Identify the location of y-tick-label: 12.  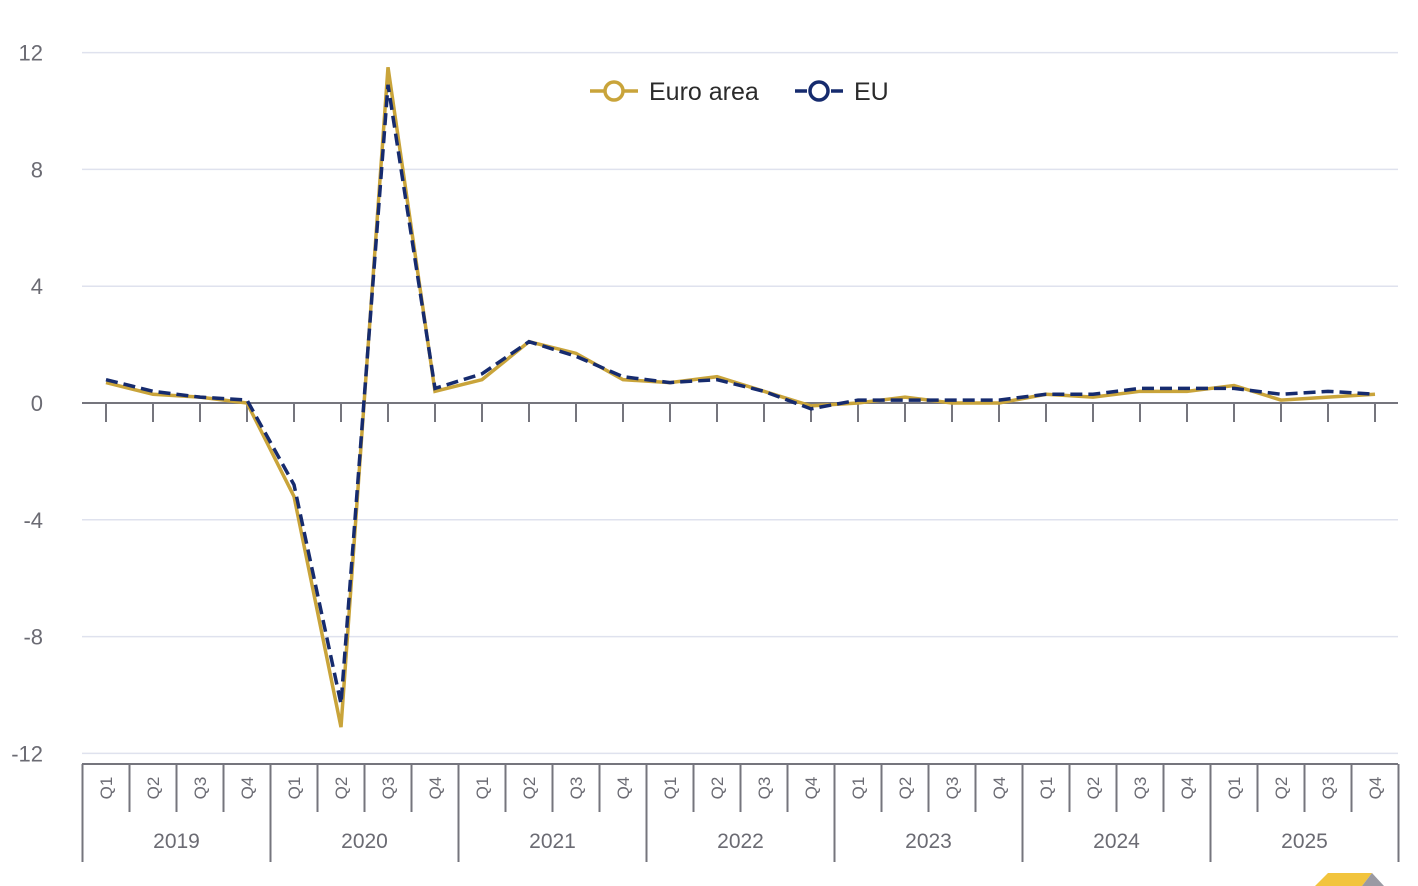
(31, 53).